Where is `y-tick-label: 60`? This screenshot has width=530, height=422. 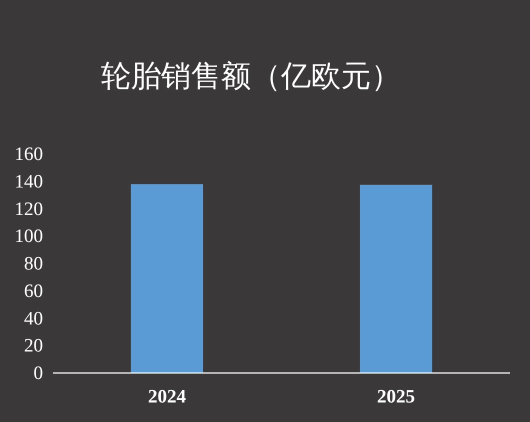
y-tick-label: 60 is located at coordinates (33, 291).